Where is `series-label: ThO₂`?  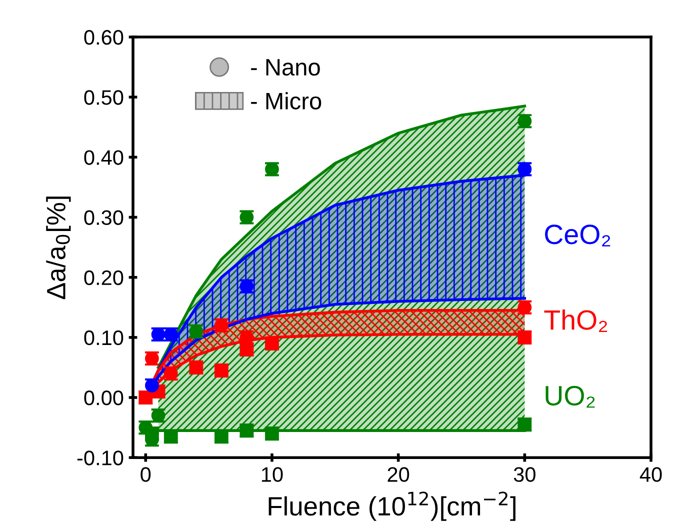 series-label: ThO₂ is located at coordinates (576, 320).